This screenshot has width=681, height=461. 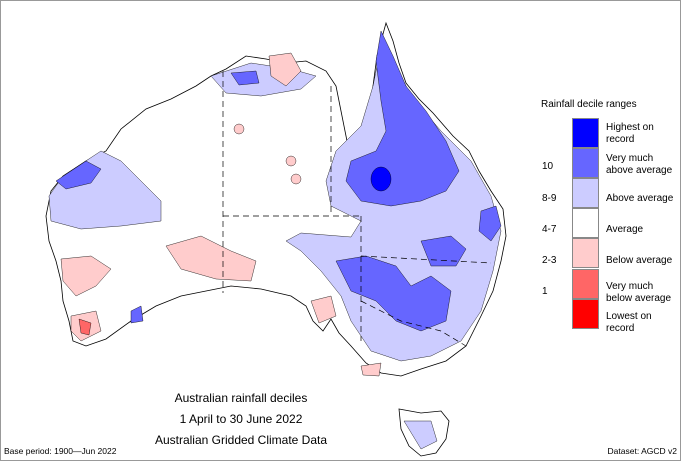 I want to click on base-period: Base period: 1900—Jun 2022, so click(x=60, y=451).